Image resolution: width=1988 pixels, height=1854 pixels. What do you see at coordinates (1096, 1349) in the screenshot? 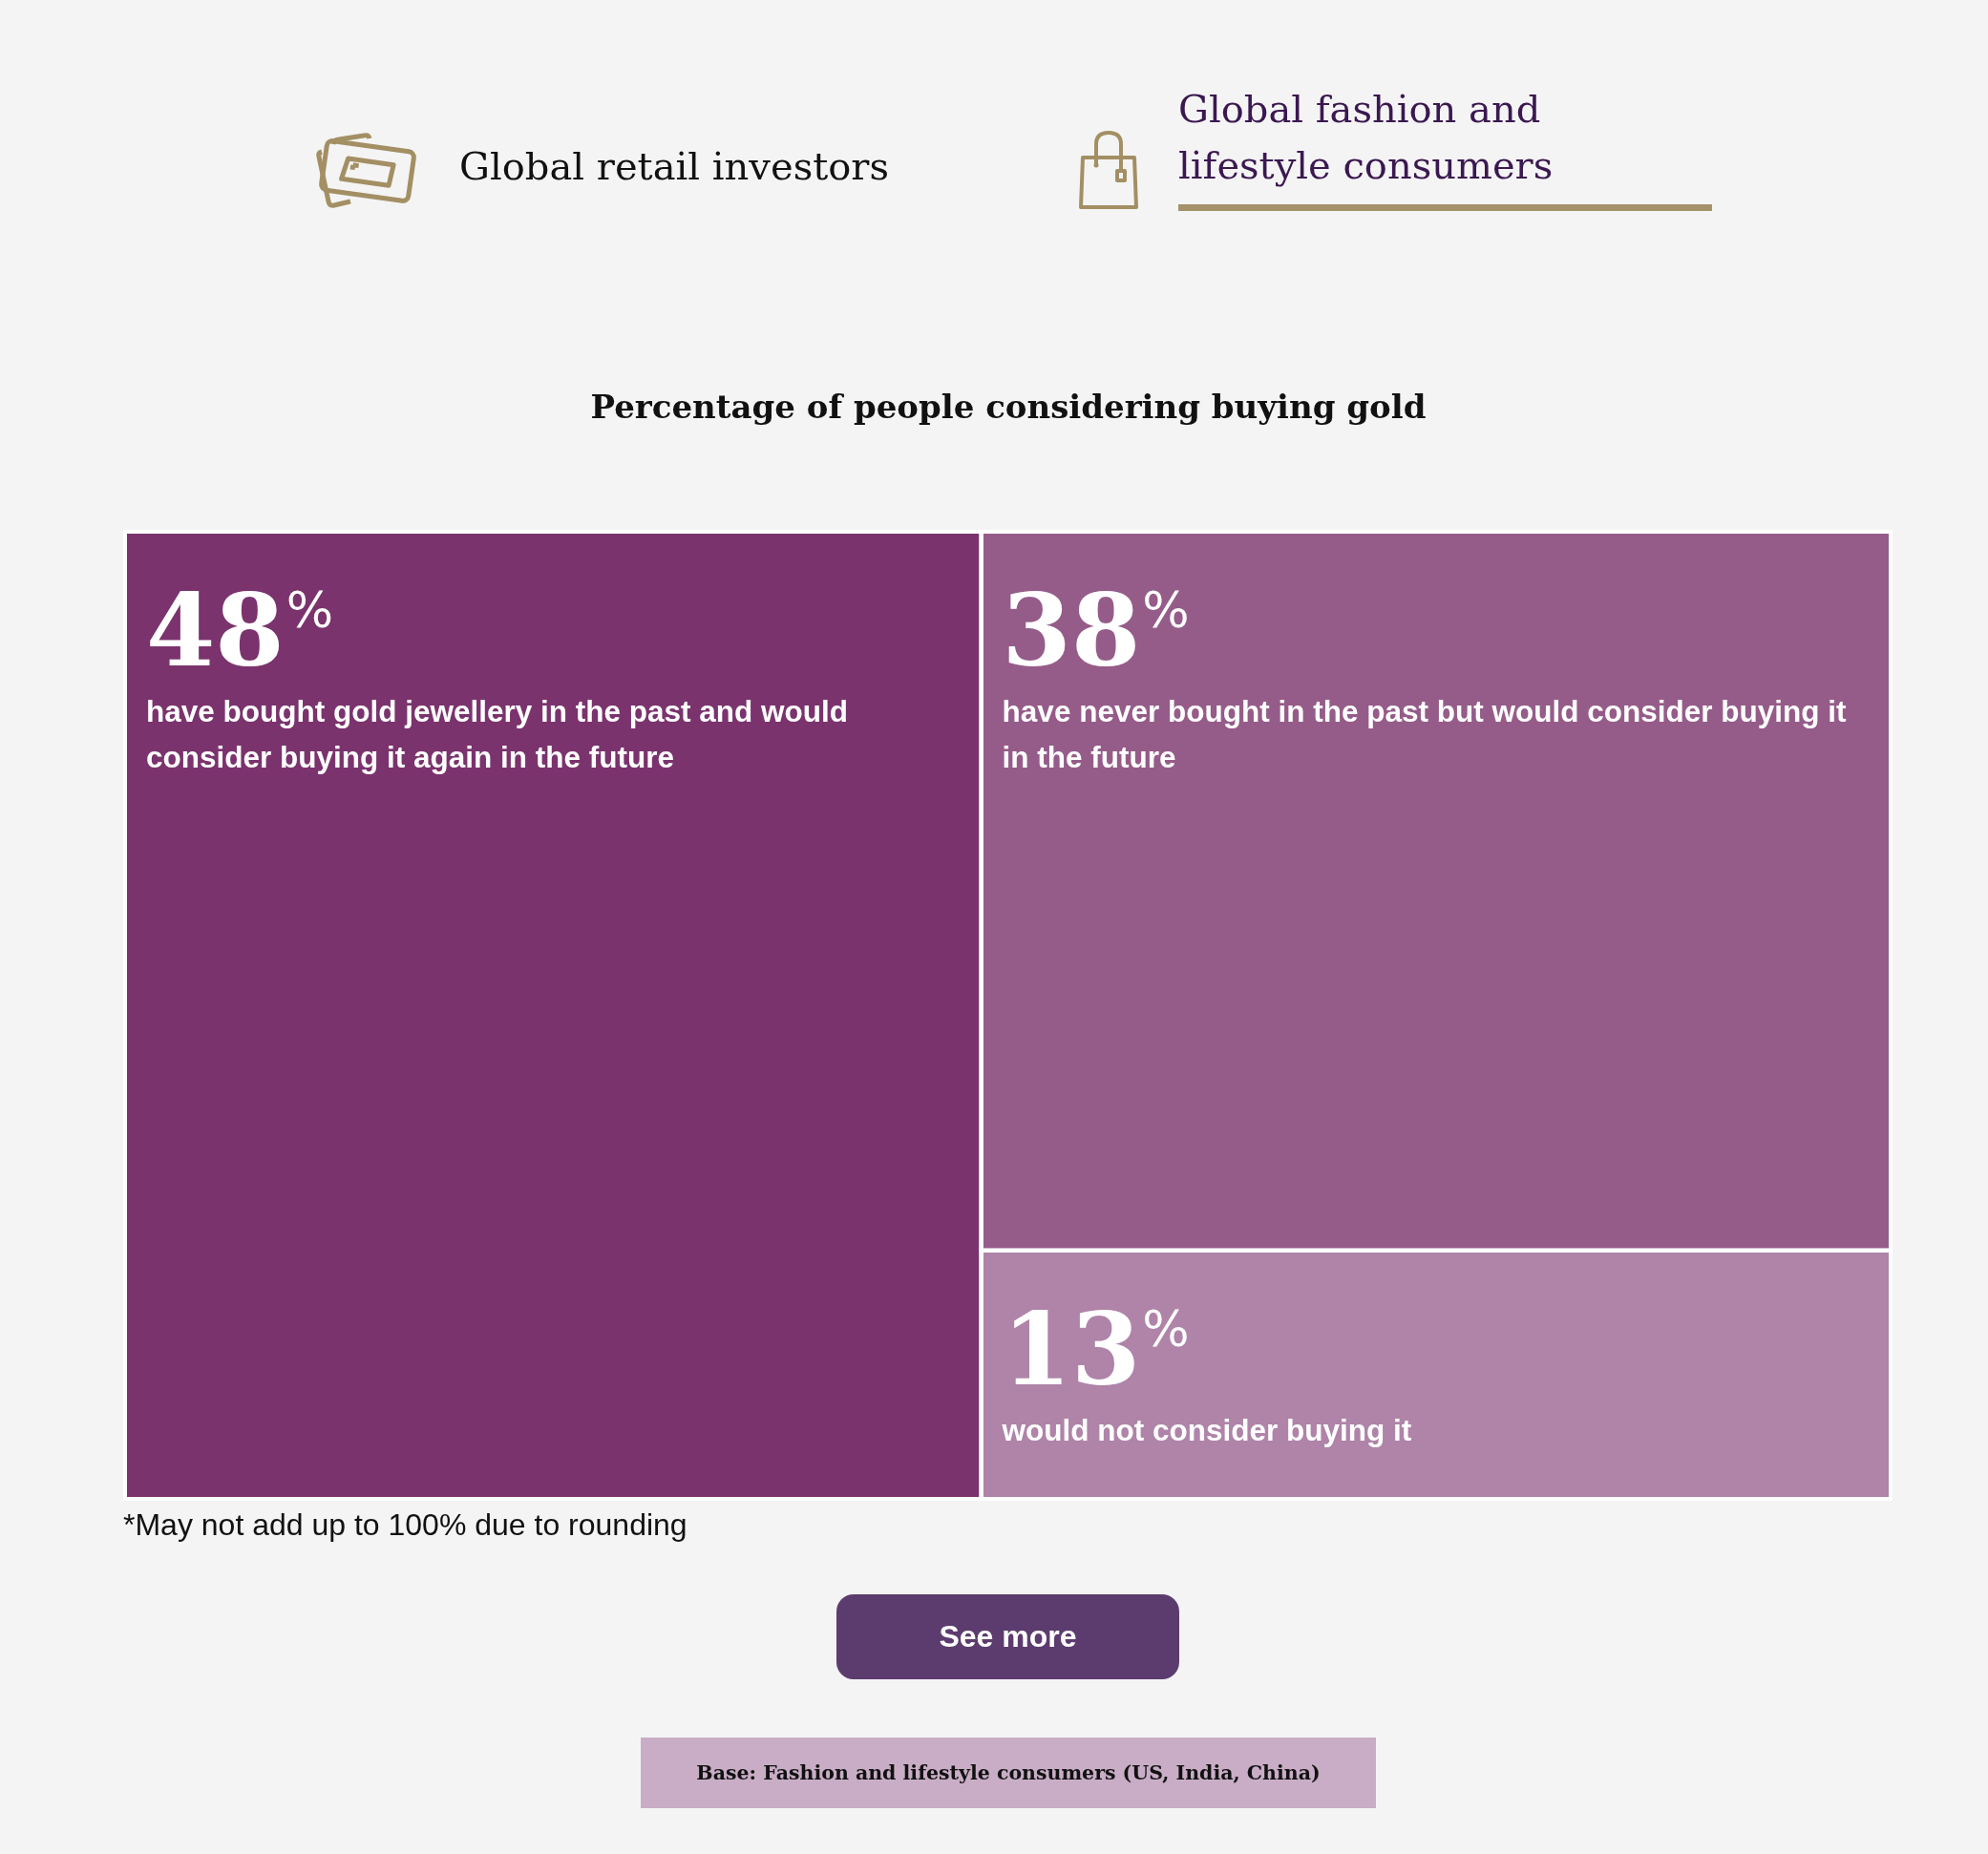
I see `data-label: 13%` at bounding box center [1096, 1349].